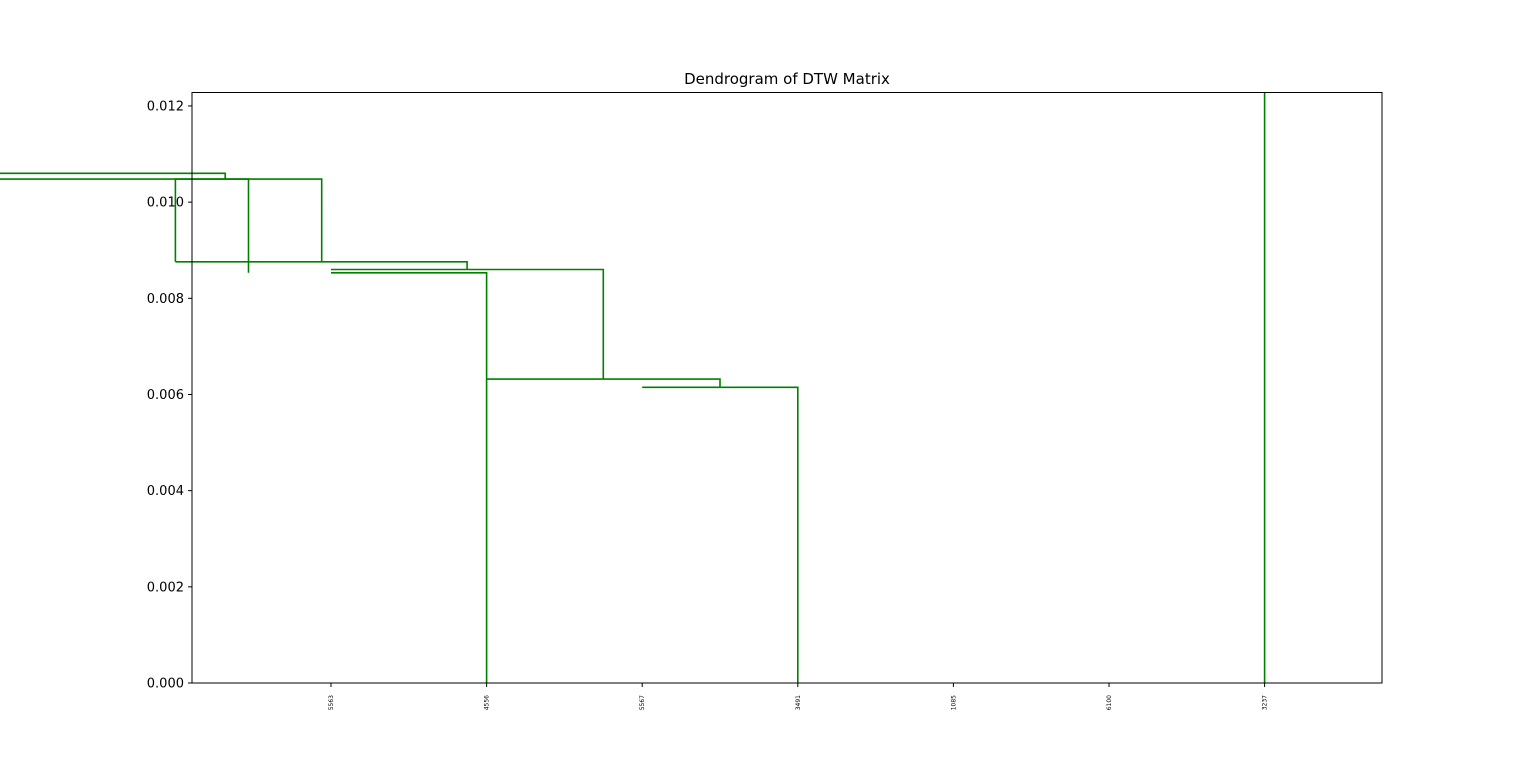 The image size is (1536, 767). I want to click on leaf-label: 5563, so click(331, 702).